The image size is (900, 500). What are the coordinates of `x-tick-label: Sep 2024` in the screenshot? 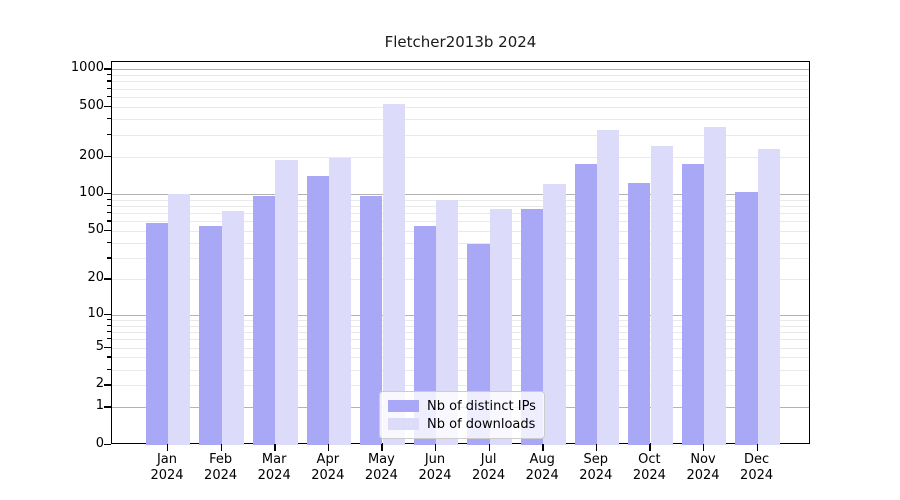 It's located at (596, 467).